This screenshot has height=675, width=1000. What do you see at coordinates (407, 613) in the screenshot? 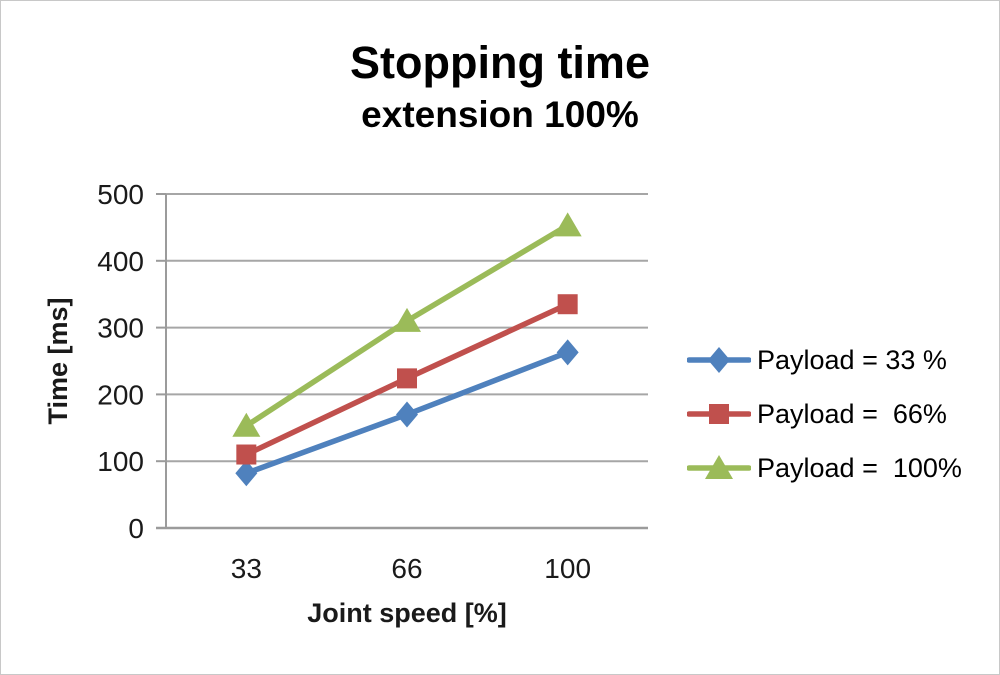
I see `svg-text: Joint speed [%]` at bounding box center [407, 613].